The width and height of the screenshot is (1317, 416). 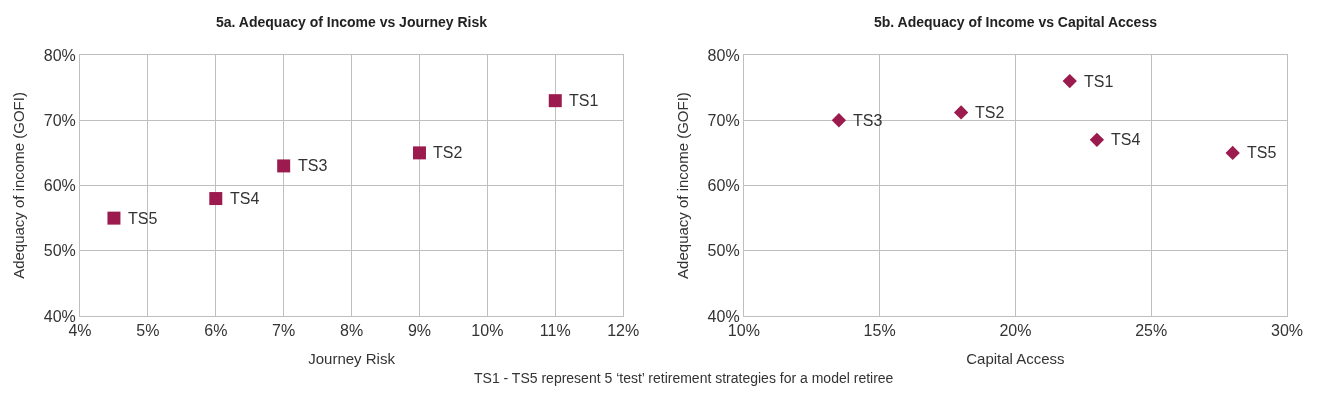 I want to click on x-tick-label: 12%, so click(x=623, y=331).